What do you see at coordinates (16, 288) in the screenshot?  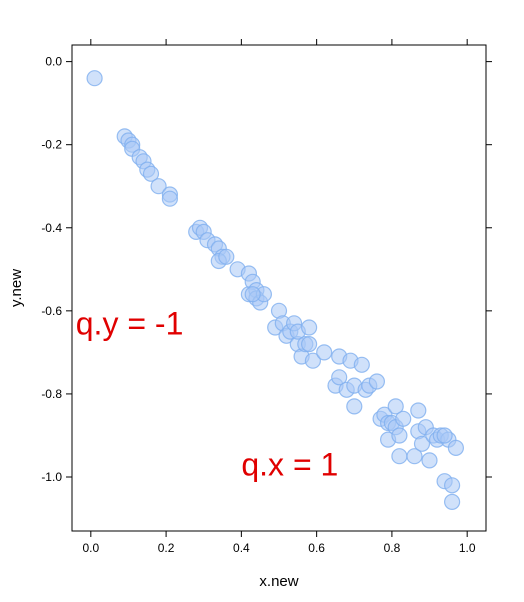 I see `y-axis-title: y.new` at bounding box center [16, 288].